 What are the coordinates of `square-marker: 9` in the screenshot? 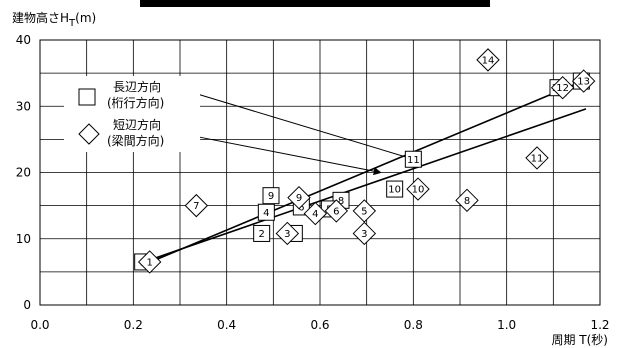 It's located at (271, 196).